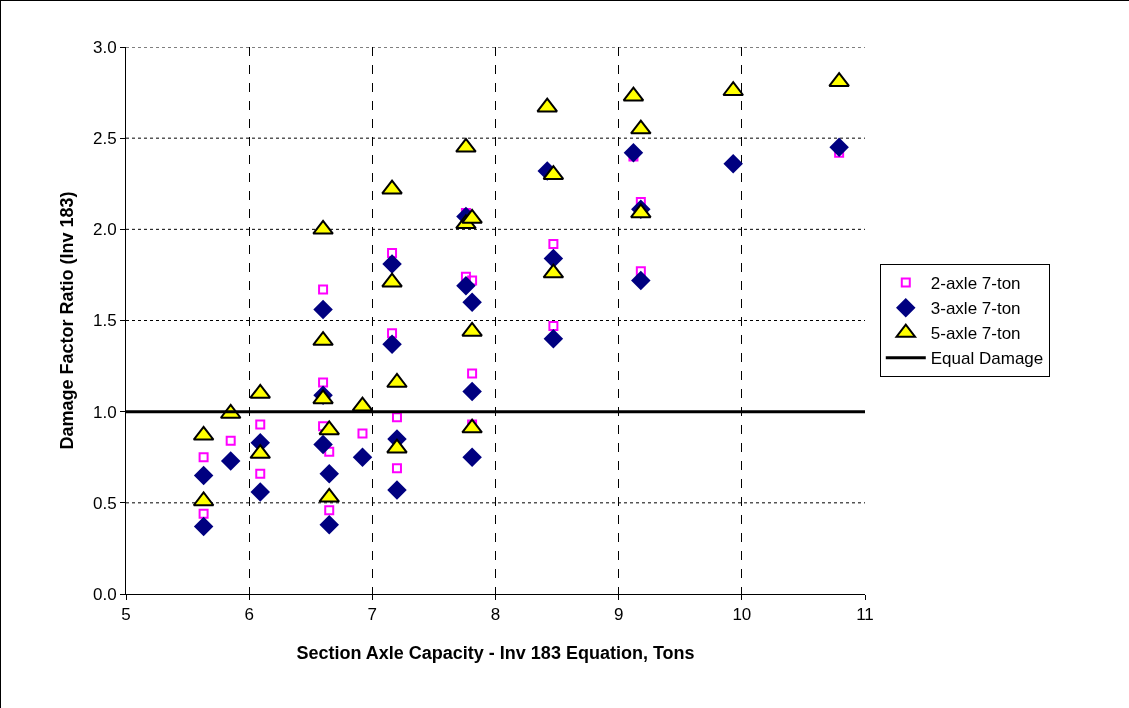  Describe the element at coordinates (975, 284) in the screenshot. I see `legend-label: 2-axle 7-ton` at that location.